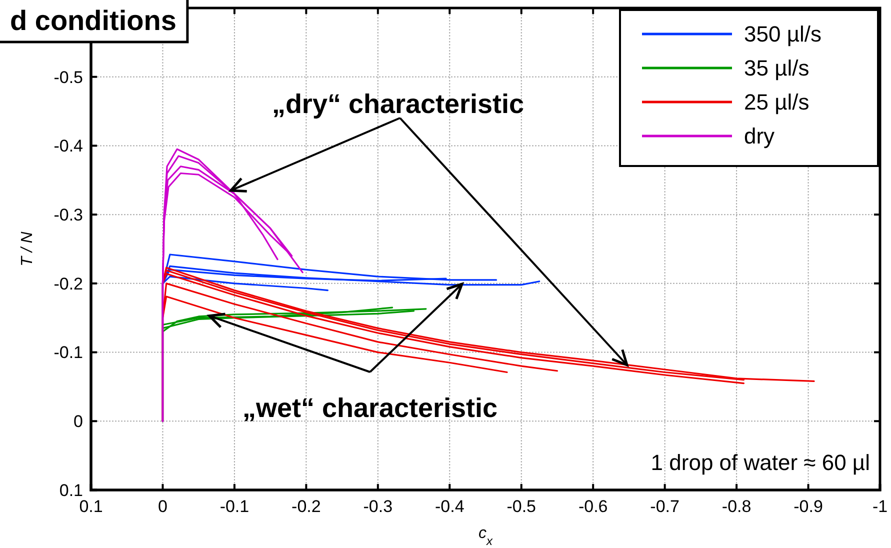  I want to click on y-tick-label: -0.5, so click(68, 77).